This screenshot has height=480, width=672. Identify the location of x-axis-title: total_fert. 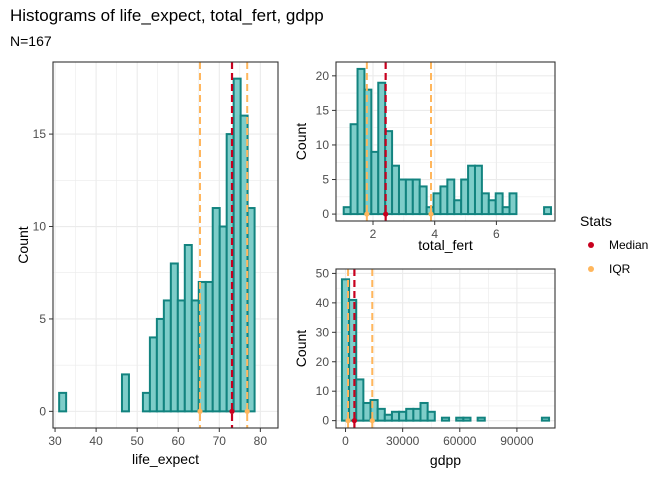
(445, 245).